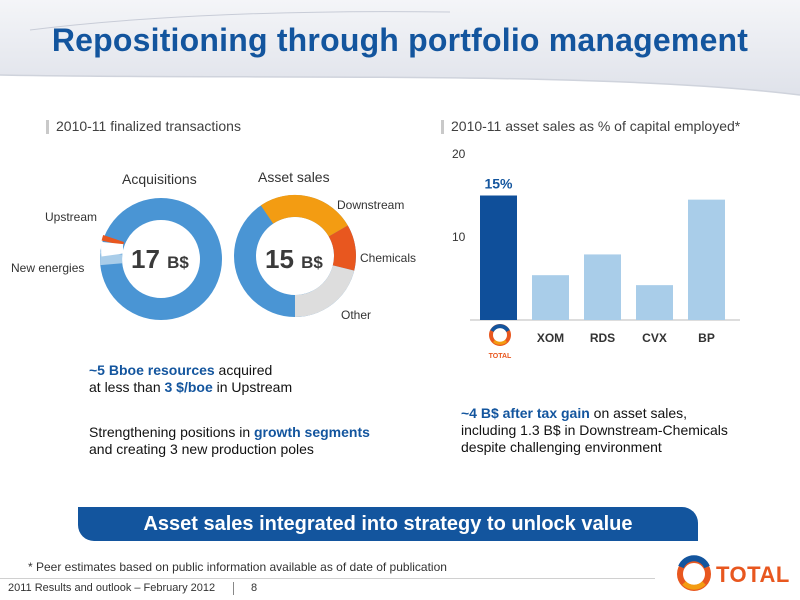  What do you see at coordinates (459, 237) in the screenshot?
I see `y-tick-label: 10` at bounding box center [459, 237].